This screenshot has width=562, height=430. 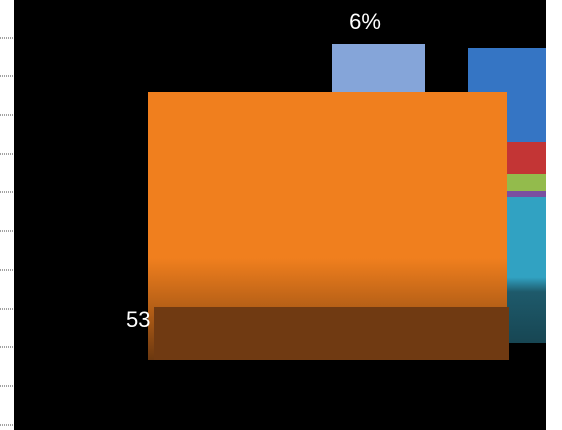 What do you see at coordinates (7, 231) in the screenshot?
I see `axis-ticks` at bounding box center [7, 231].